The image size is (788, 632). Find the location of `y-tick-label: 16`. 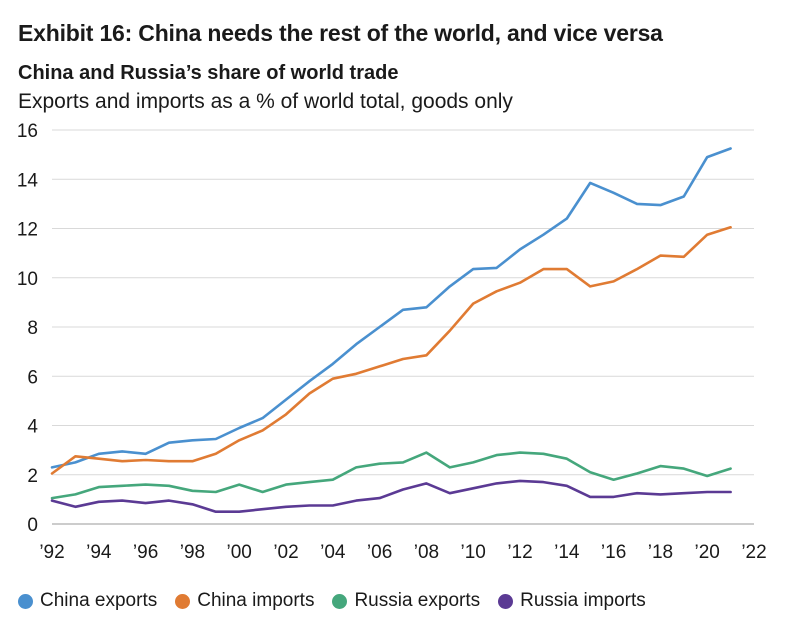

y-tick-label: 16 is located at coordinates (27, 131).